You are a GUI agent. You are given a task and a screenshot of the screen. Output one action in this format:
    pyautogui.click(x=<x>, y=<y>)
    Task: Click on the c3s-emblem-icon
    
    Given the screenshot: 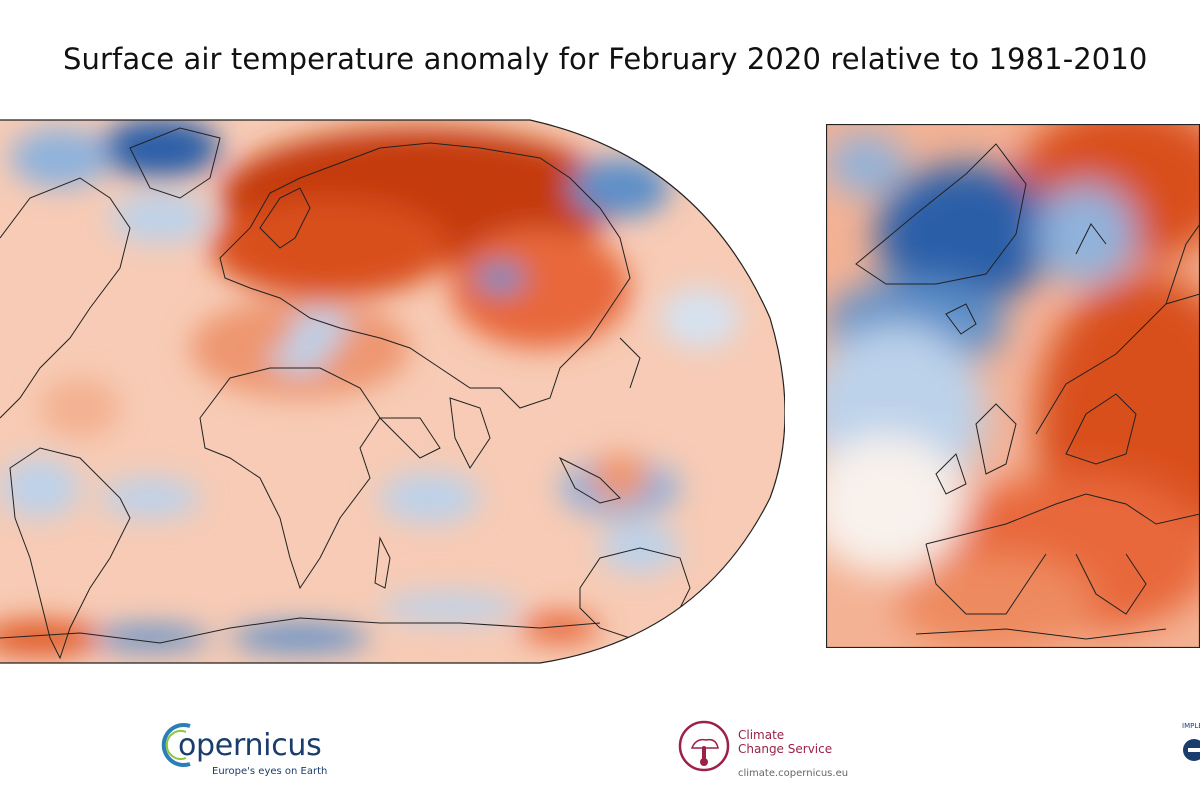 What is the action you would take?
    pyautogui.click(x=704, y=746)
    